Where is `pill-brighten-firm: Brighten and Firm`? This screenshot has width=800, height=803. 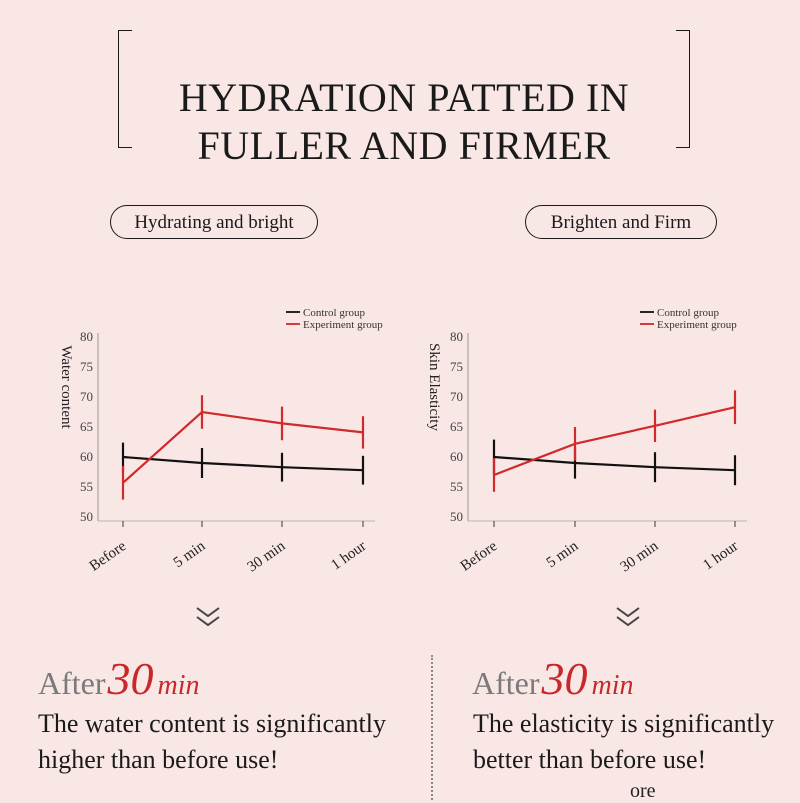
pill-brighten-firm: Brighten and Firm is located at coordinates (621, 222).